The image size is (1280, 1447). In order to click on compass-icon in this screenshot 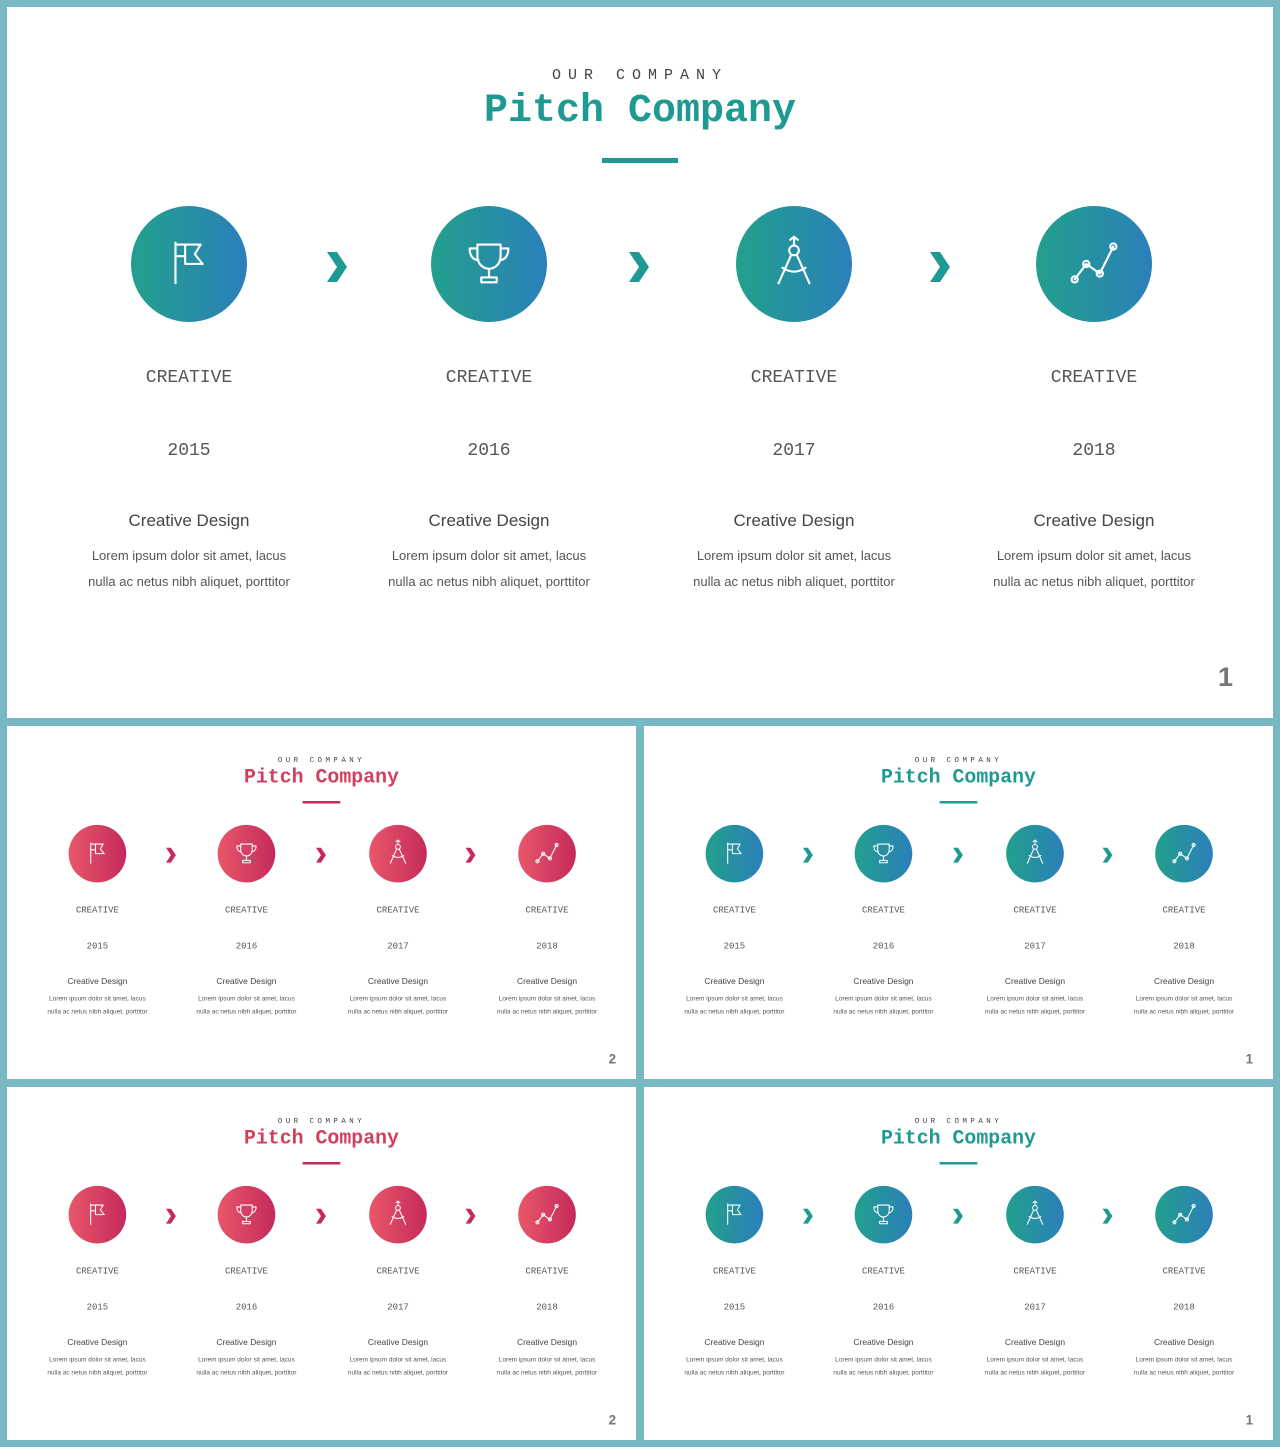, I will do `click(398, 1214)`.